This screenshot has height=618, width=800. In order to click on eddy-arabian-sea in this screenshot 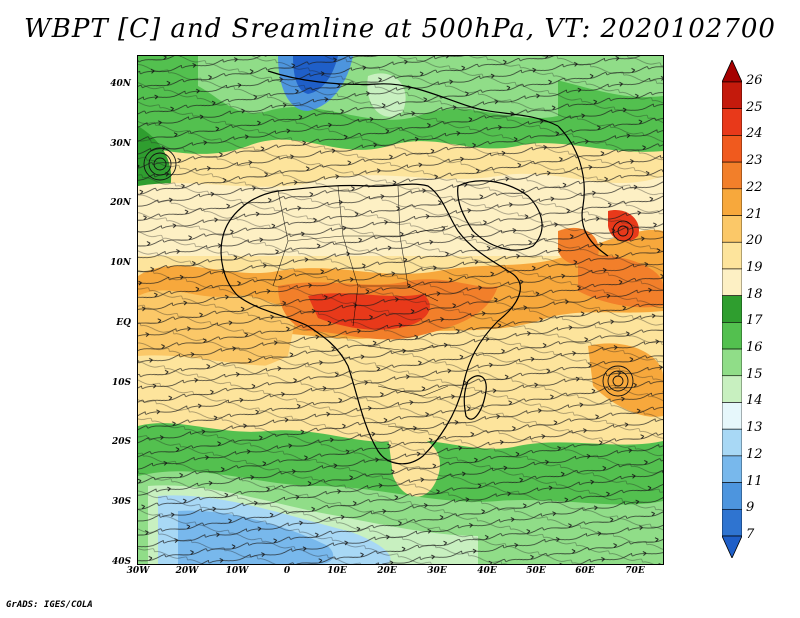, I will do `click(623, 231)`.